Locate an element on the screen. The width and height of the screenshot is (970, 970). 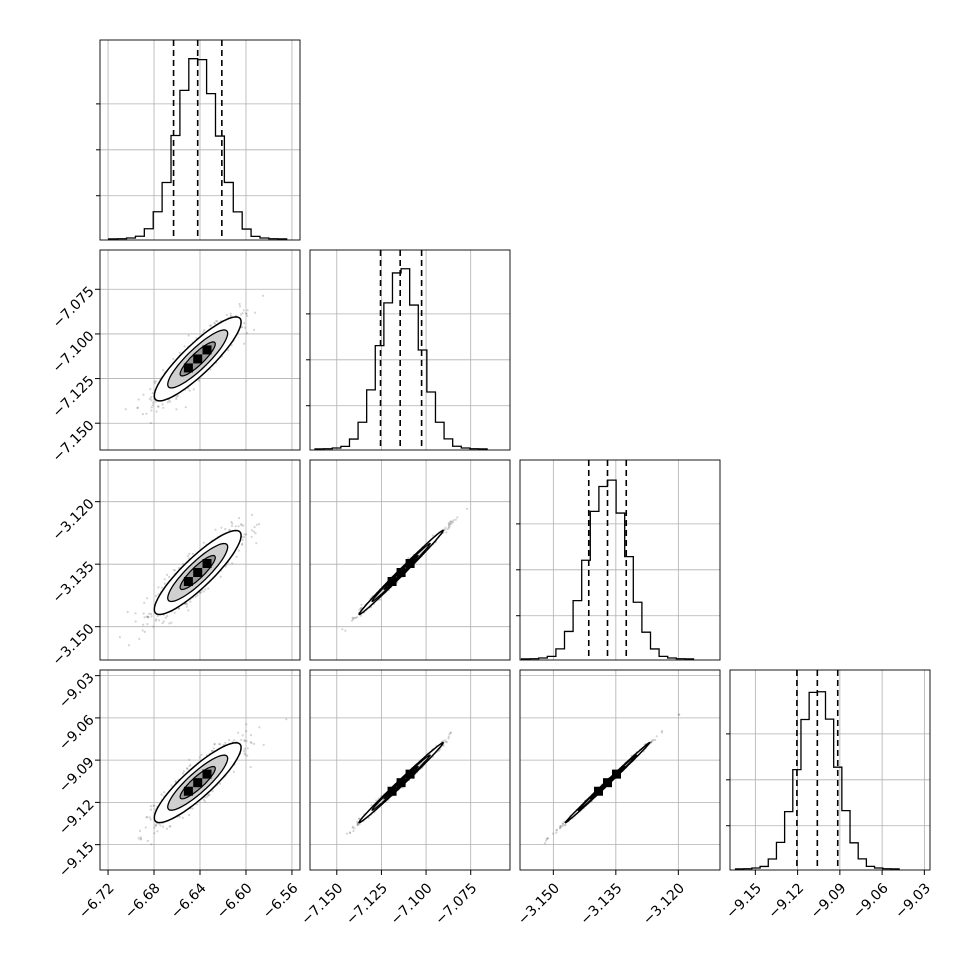
histogram-panel-4: −9.15 −9.12 −9.09 −9.06 −9.03 is located at coordinates (828, 795).